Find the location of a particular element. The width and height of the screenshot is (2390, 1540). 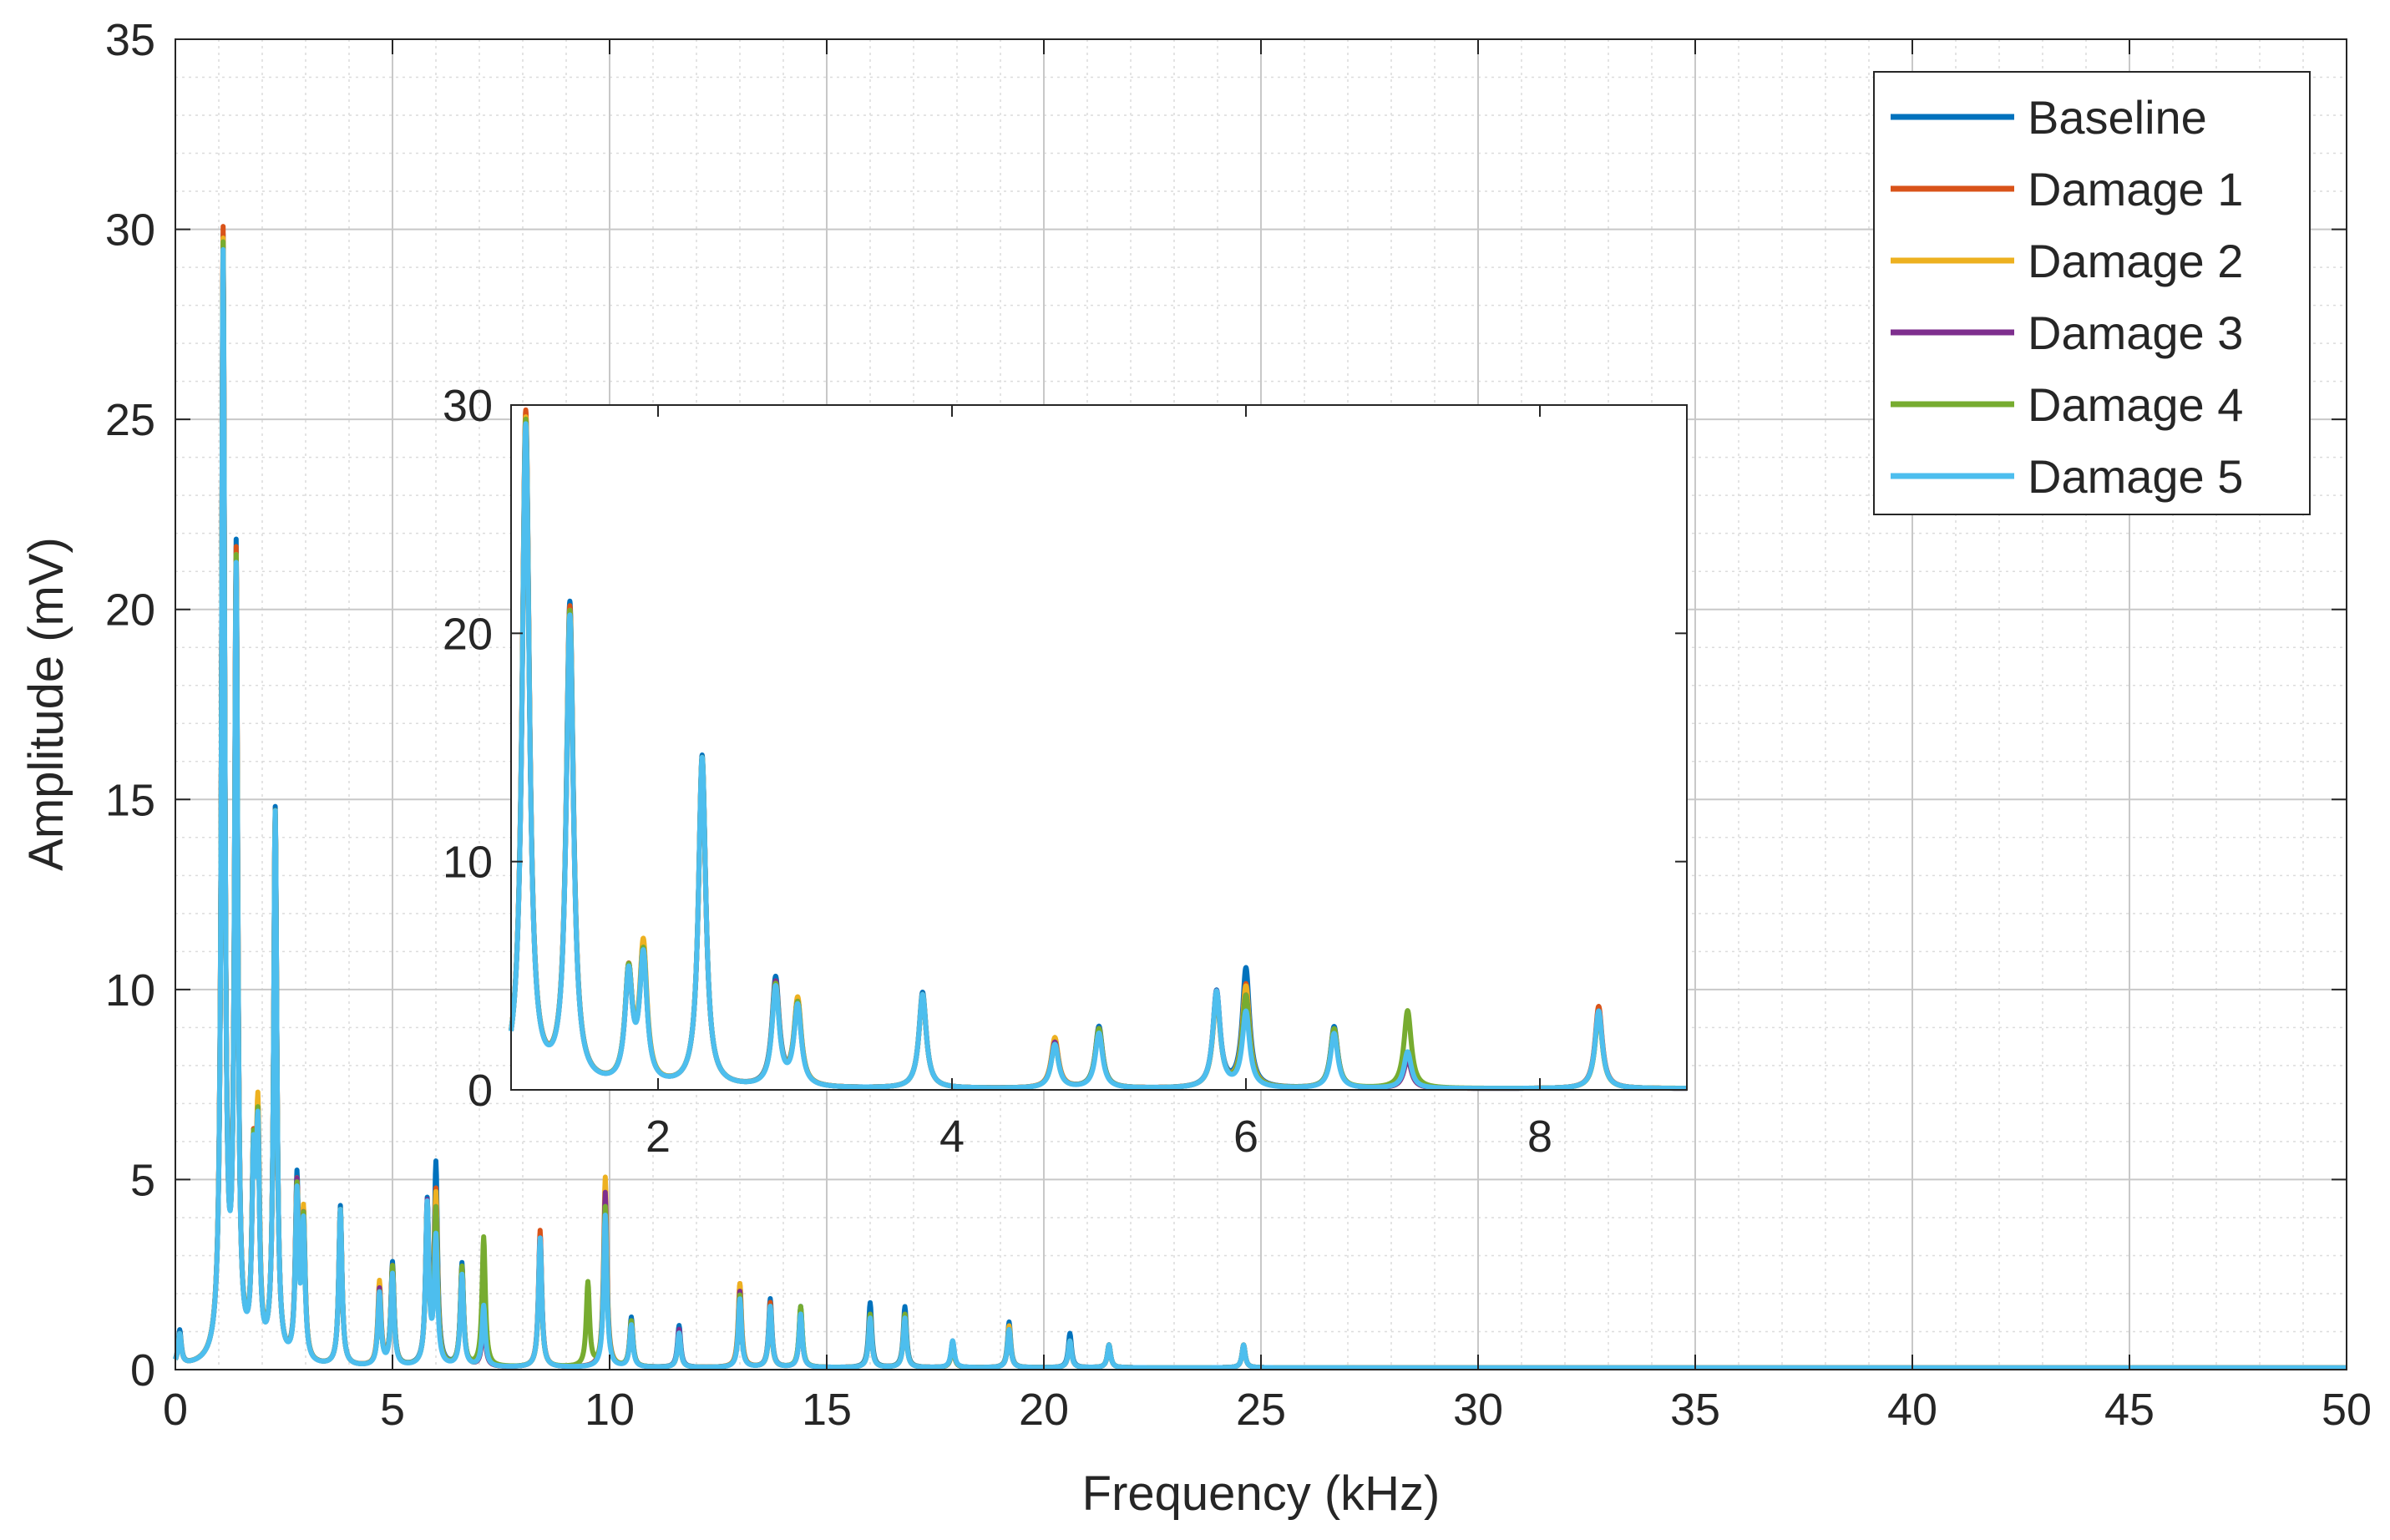

y-tick-label: 25 is located at coordinates (130, 420).